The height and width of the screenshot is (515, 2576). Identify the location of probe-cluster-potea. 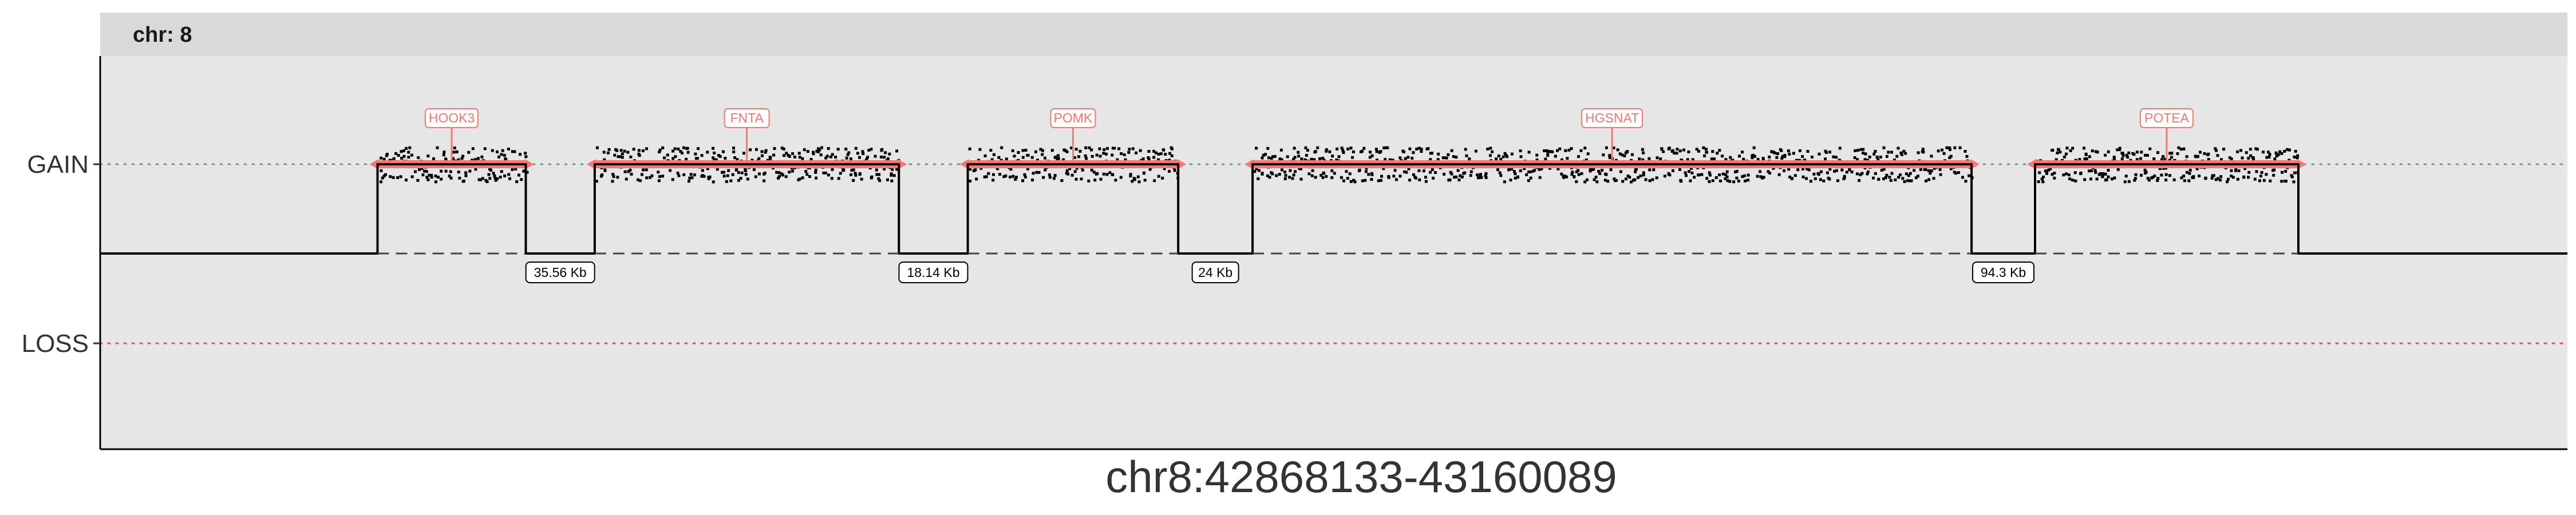
(2168, 165).